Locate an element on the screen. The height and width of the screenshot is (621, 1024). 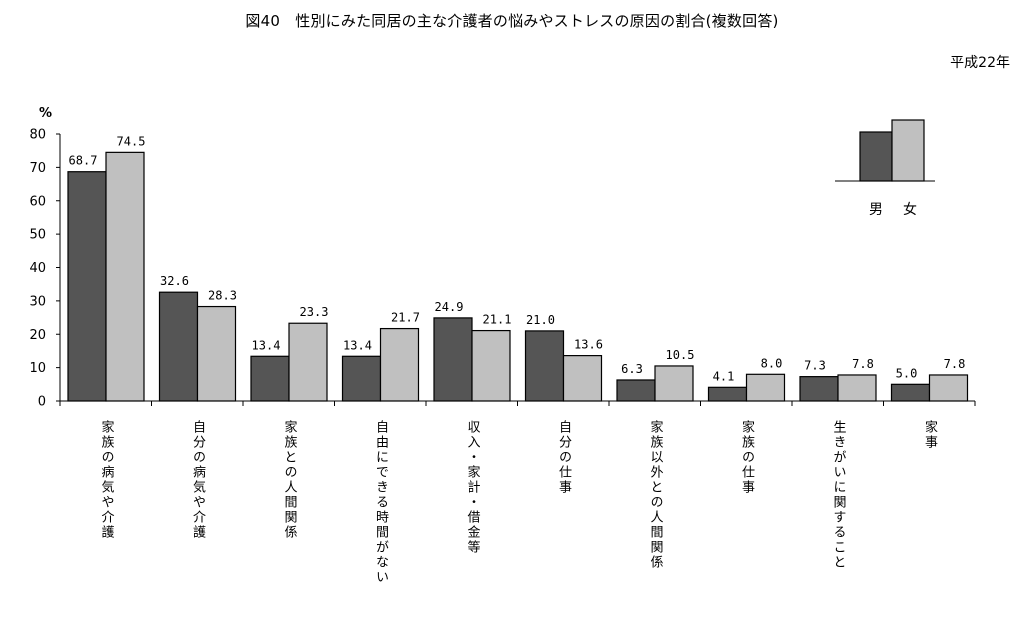
data-label: 21.1 is located at coordinates (497, 320).